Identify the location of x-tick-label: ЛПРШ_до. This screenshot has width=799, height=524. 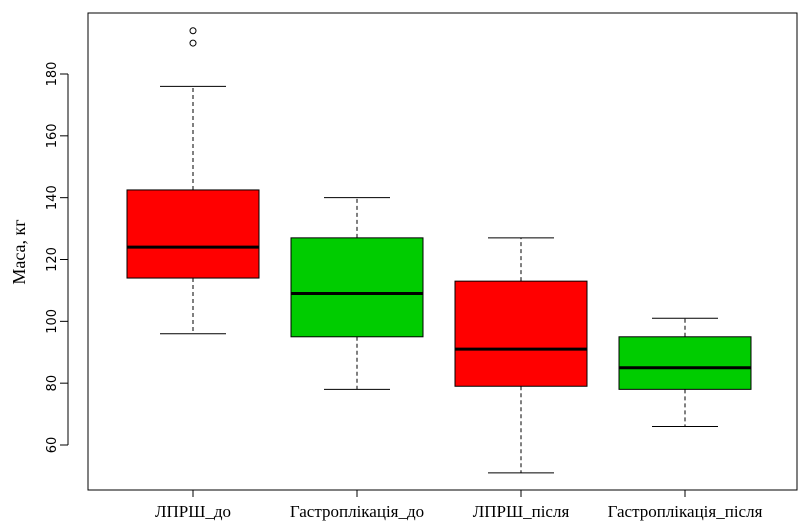
(193, 511).